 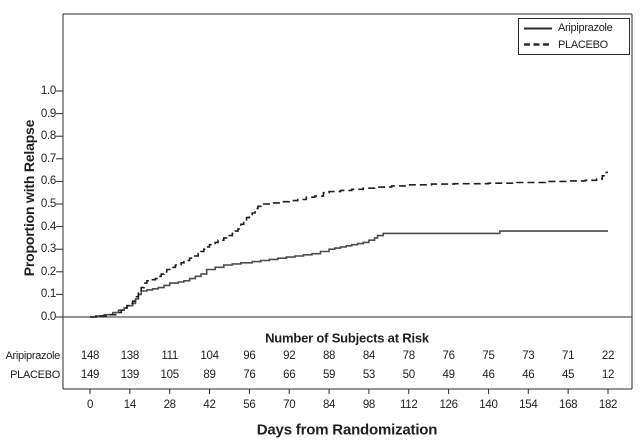 What do you see at coordinates (329, 356) in the screenshot?
I see `risk-cell: 88` at bounding box center [329, 356].